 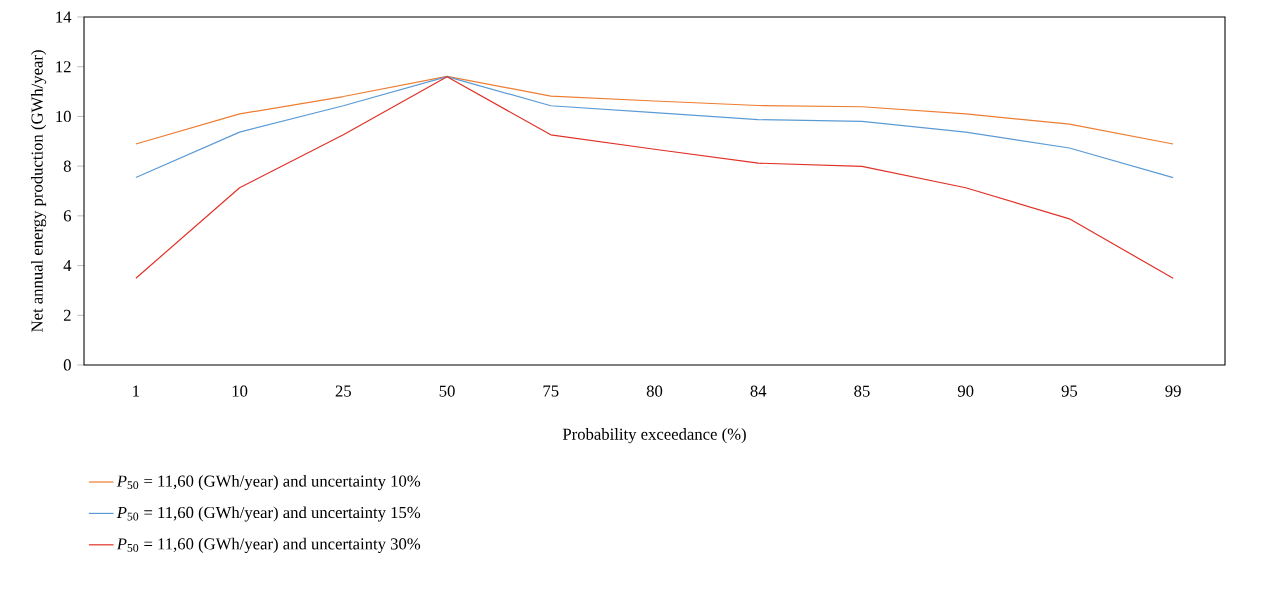 I want to click on x-tick-label: 85, so click(x=862, y=391).